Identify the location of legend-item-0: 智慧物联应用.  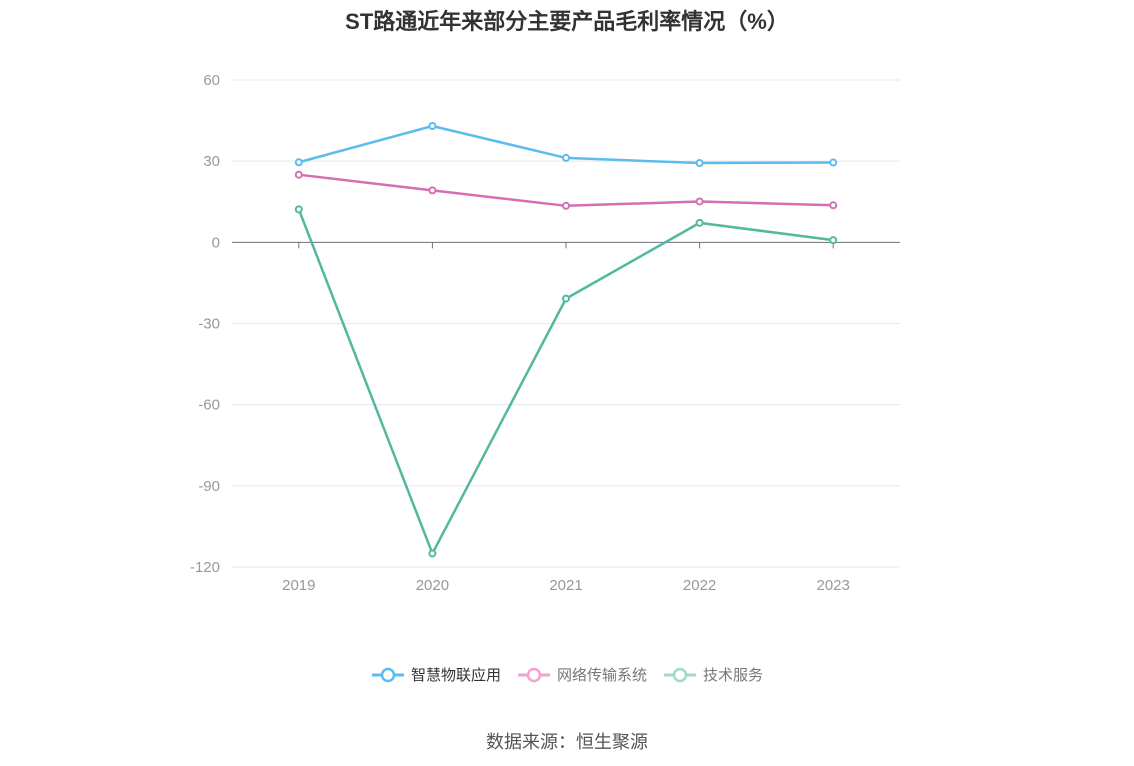
(436, 674).